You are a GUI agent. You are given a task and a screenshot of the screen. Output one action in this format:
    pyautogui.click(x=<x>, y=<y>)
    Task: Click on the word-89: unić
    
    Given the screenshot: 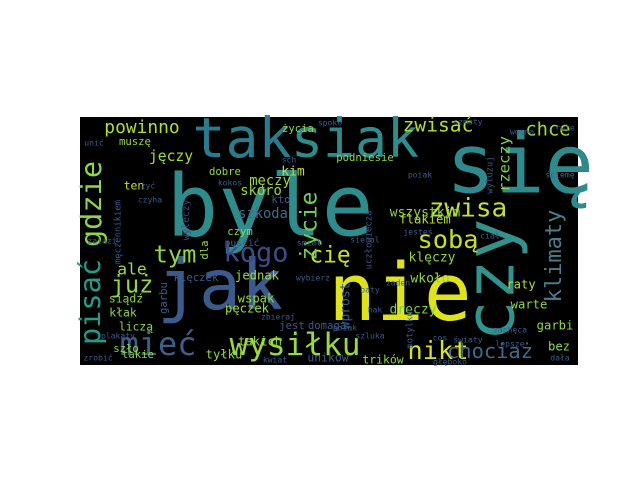 What is the action you would take?
    pyautogui.click(x=94, y=143)
    